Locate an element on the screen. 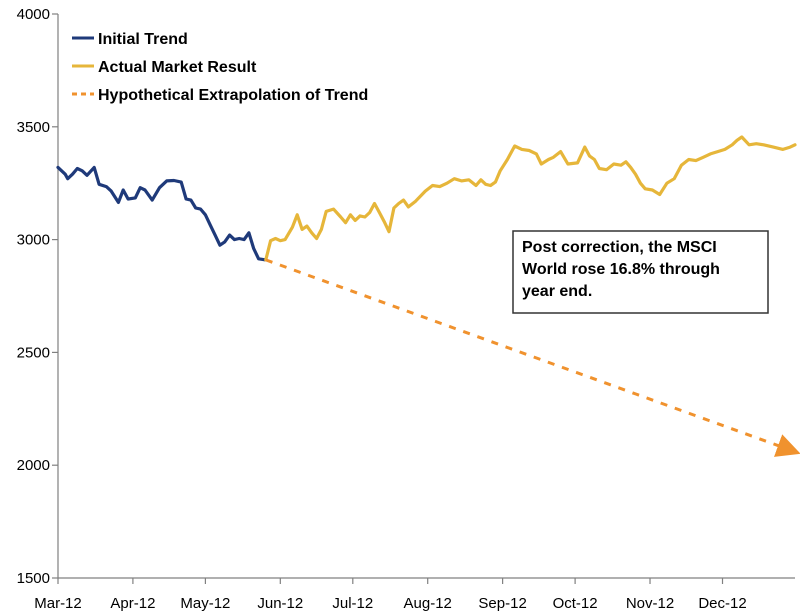 This screenshot has width=800, height=612. annotation-line: Post correction, the MSCI is located at coordinates (619, 247).